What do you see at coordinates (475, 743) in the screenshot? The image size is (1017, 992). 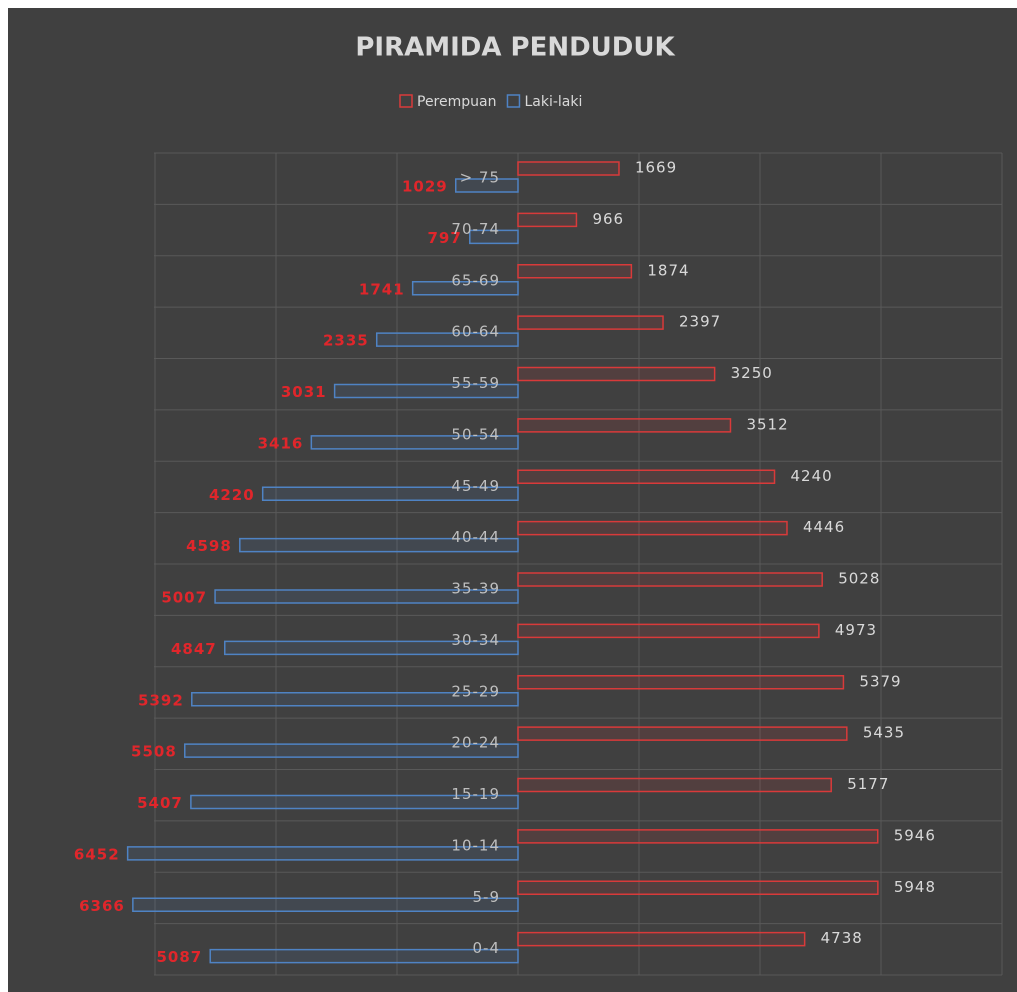 I see `category-label: 20-24` at bounding box center [475, 743].